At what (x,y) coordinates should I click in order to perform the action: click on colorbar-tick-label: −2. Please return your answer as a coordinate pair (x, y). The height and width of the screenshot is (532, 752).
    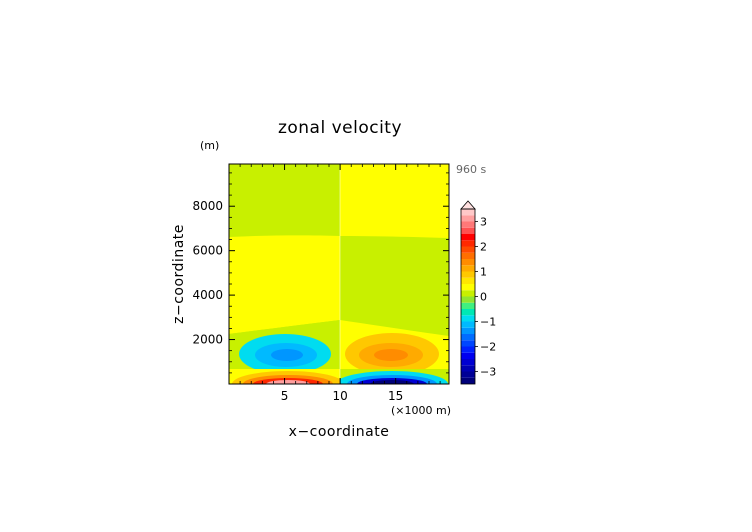
    Looking at the image, I should click on (488, 347).